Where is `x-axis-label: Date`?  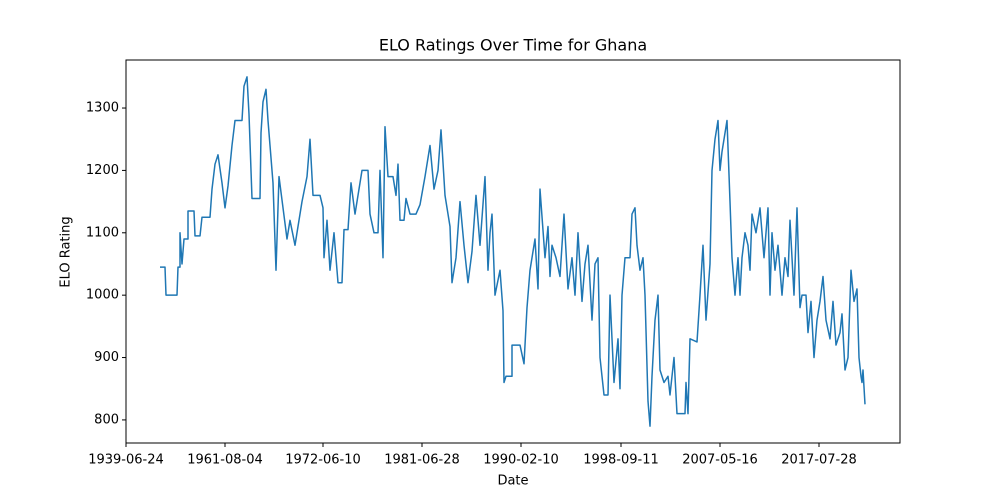 x-axis-label: Date is located at coordinates (512, 481).